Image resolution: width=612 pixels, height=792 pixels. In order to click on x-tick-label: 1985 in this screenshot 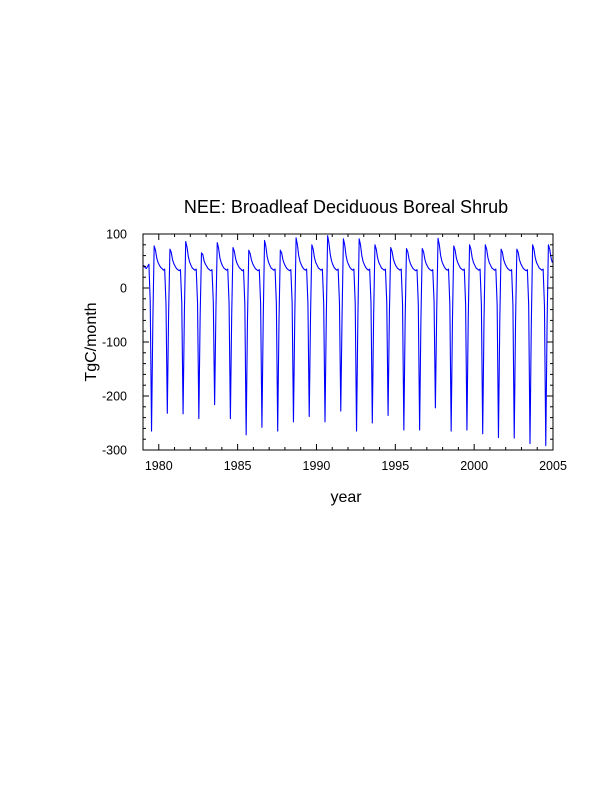, I will do `click(238, 466)`.